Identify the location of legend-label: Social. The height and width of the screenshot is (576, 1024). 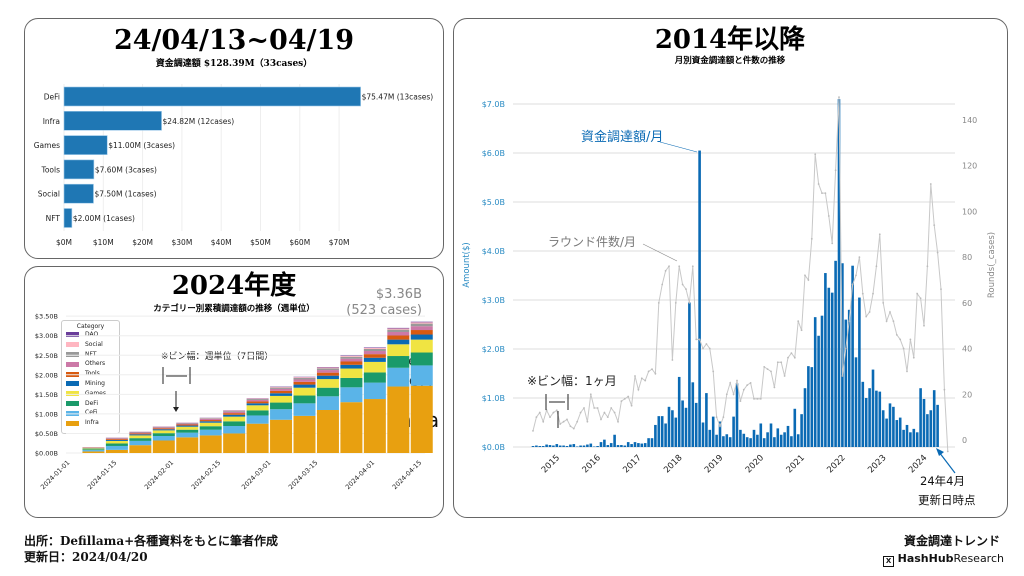
(94, 344).